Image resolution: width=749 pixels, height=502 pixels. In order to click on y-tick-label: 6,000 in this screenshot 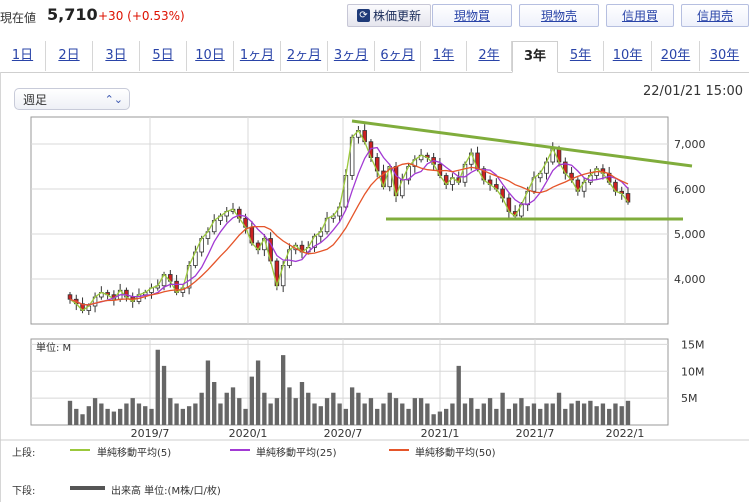, I will do `click(690, 189)`.